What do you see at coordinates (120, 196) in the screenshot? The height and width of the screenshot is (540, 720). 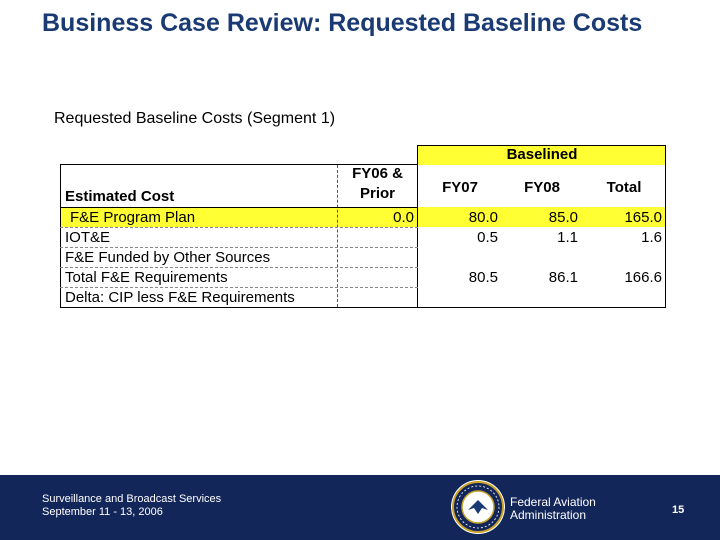 I see `header-estimated-cost: Estimated Cost` at bounding box center [120, 196].